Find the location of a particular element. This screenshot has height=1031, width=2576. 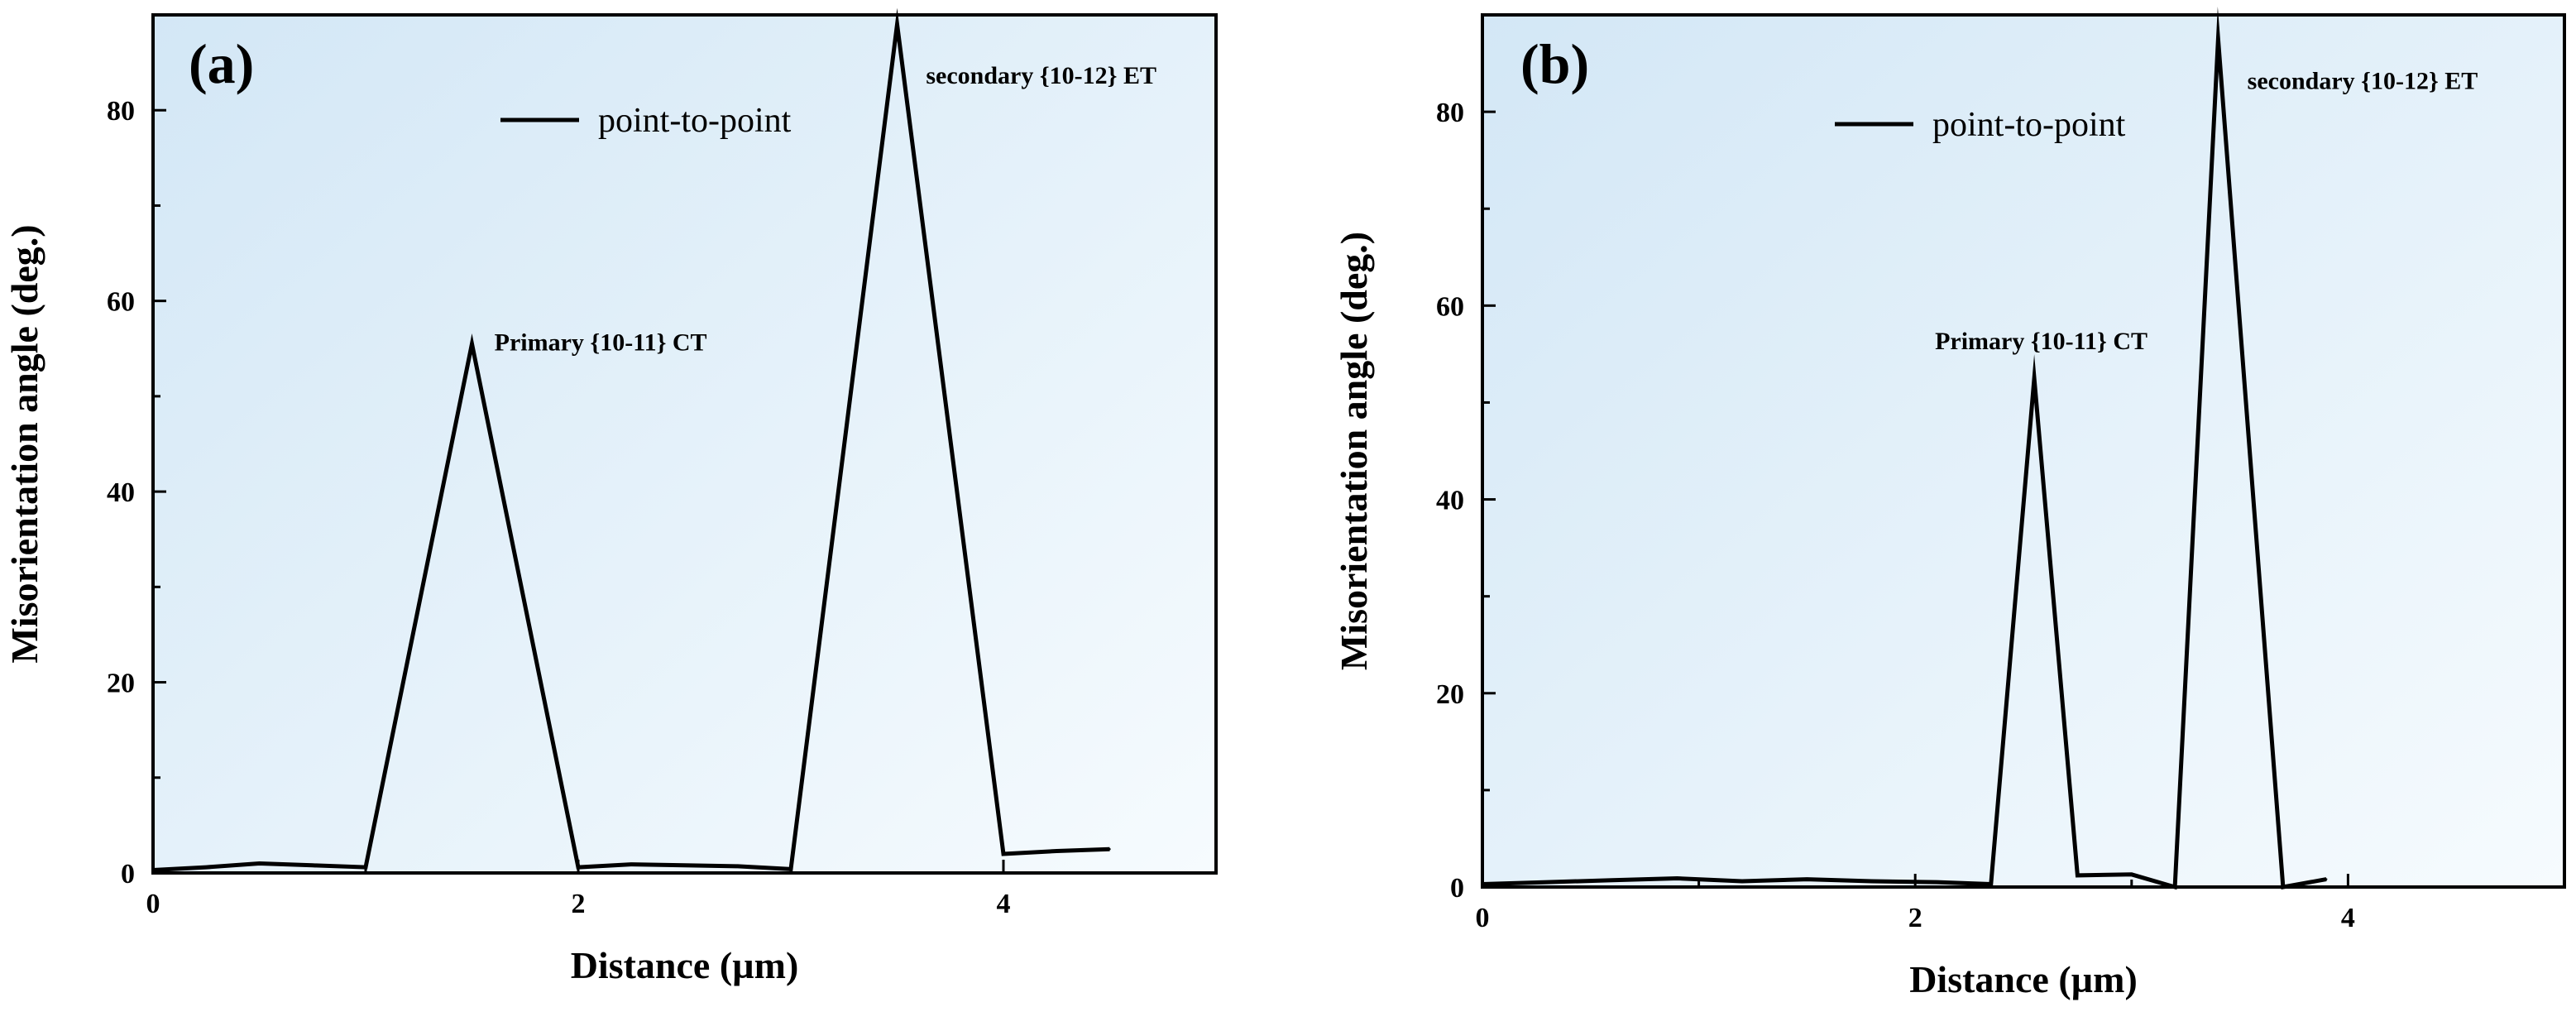

panel-label: (a) is located at coordinates (221, 64).